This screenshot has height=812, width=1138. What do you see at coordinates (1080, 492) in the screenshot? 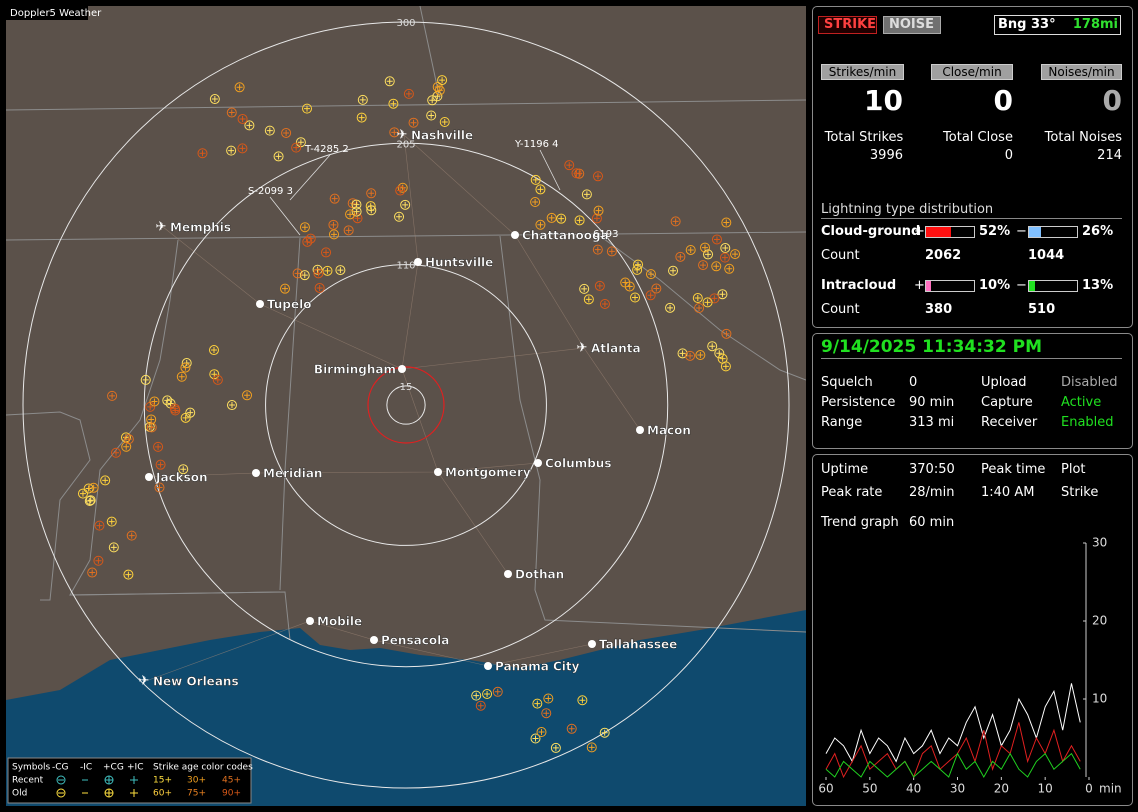
I see `stat-text: Strike` at bounding box center [1080, 492].